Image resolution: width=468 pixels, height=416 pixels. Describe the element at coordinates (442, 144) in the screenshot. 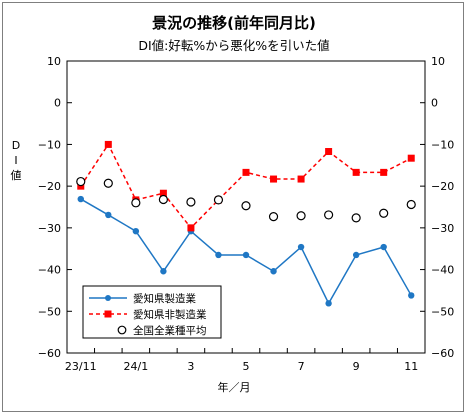

I see `y-tick-label-right: −10` at that location.